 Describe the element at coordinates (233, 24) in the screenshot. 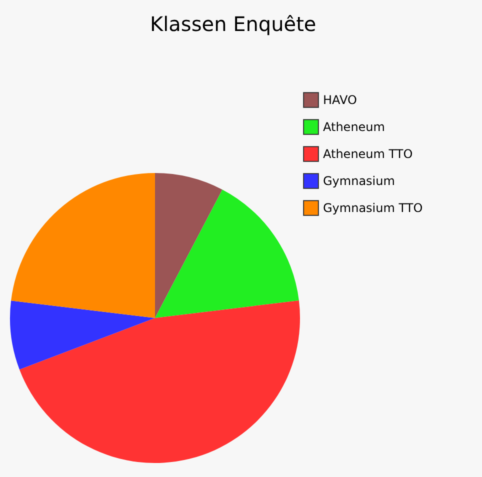

I see `chart-title: Klassen Enquête` at that location.